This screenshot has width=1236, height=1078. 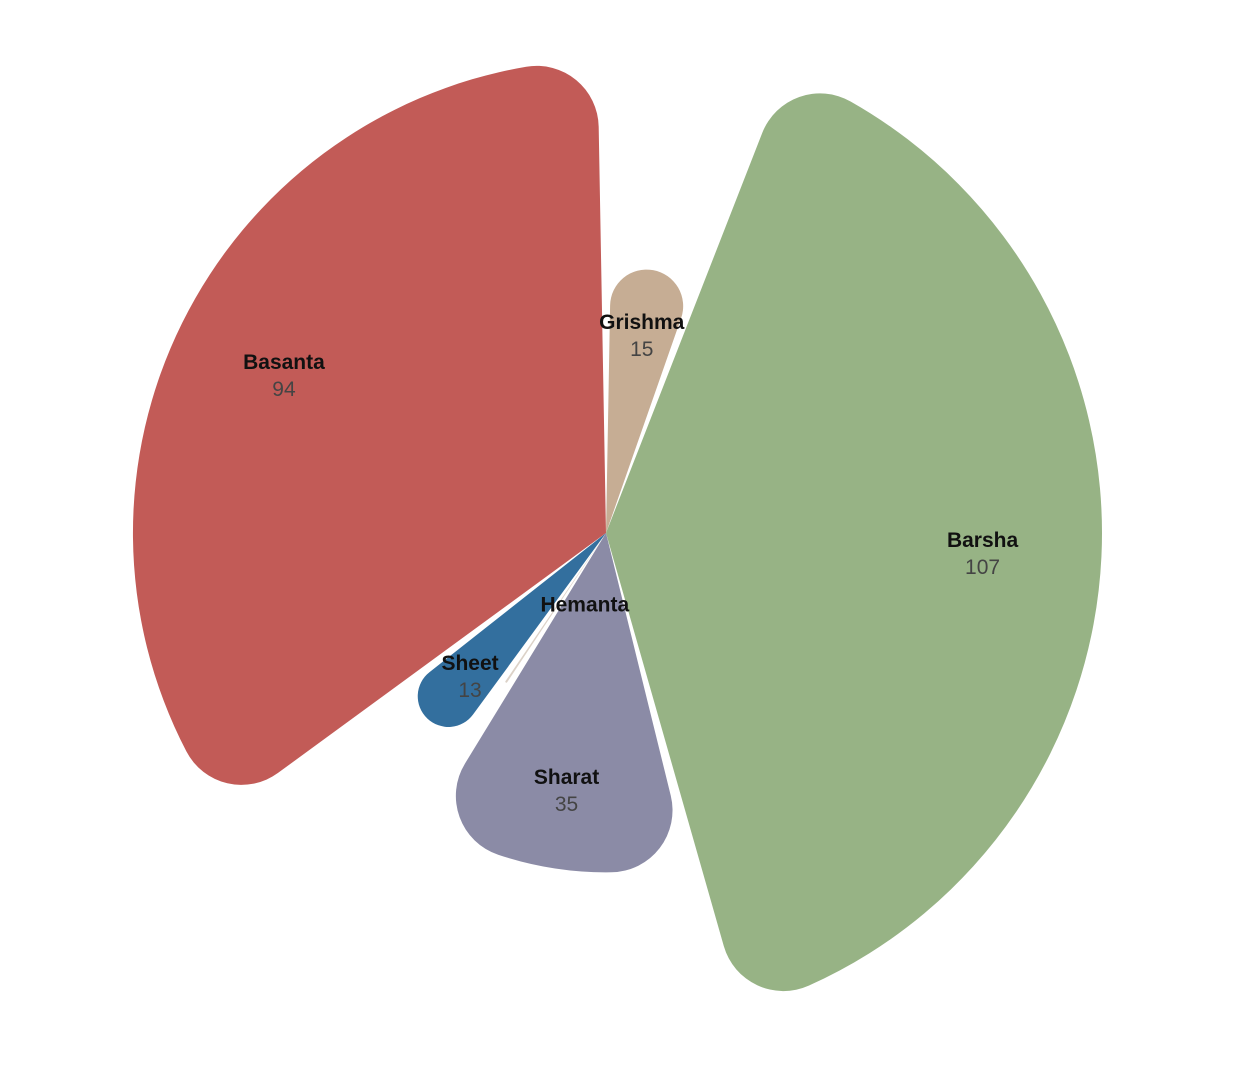 I want to click on slice-value-barsha: 107, so click(x=982, y=567).